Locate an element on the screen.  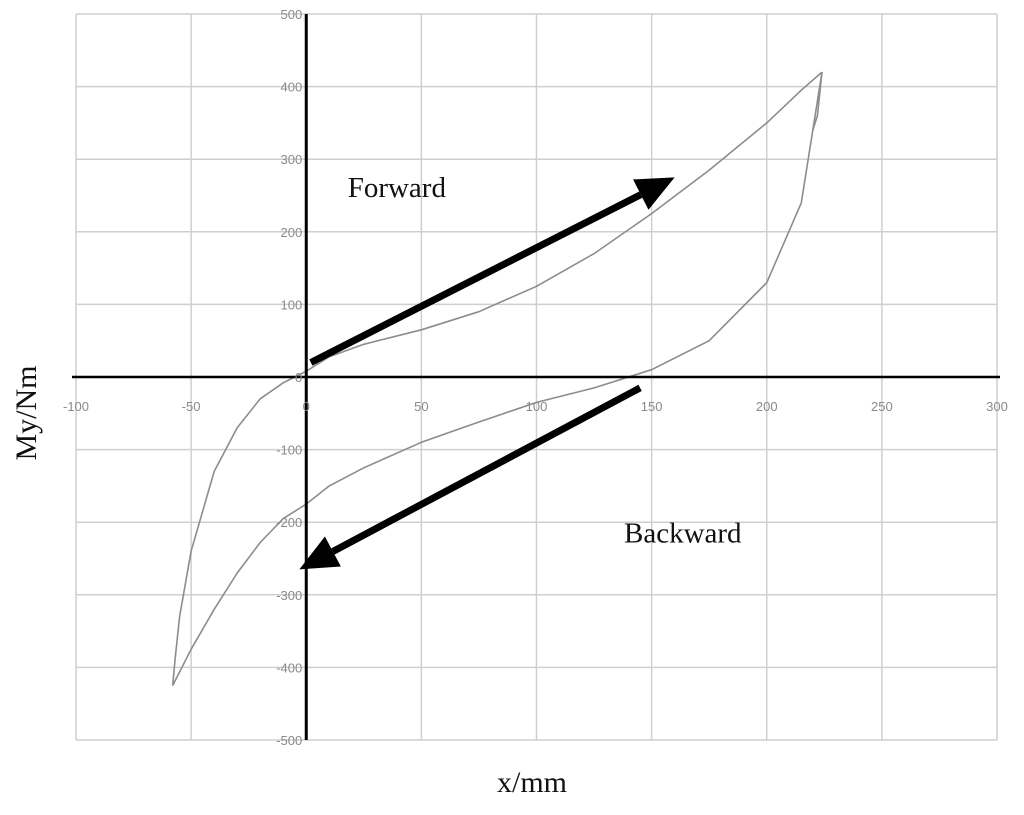
annotation-label-1: Forward is located at coordinates (397, 188).